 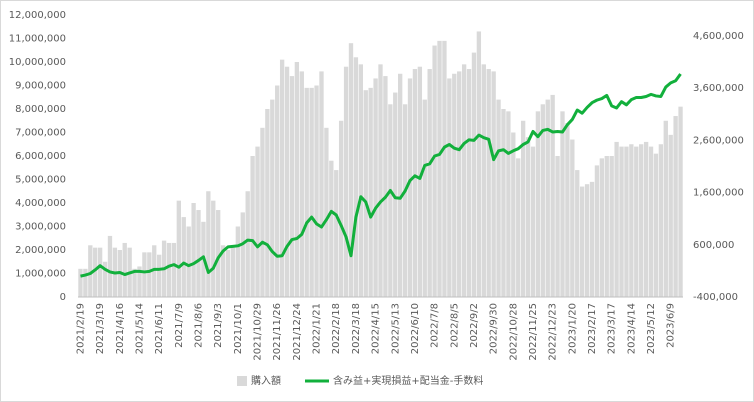 I want to click on x-tick-label: 2022/9/30, so click(x=494, y=328).